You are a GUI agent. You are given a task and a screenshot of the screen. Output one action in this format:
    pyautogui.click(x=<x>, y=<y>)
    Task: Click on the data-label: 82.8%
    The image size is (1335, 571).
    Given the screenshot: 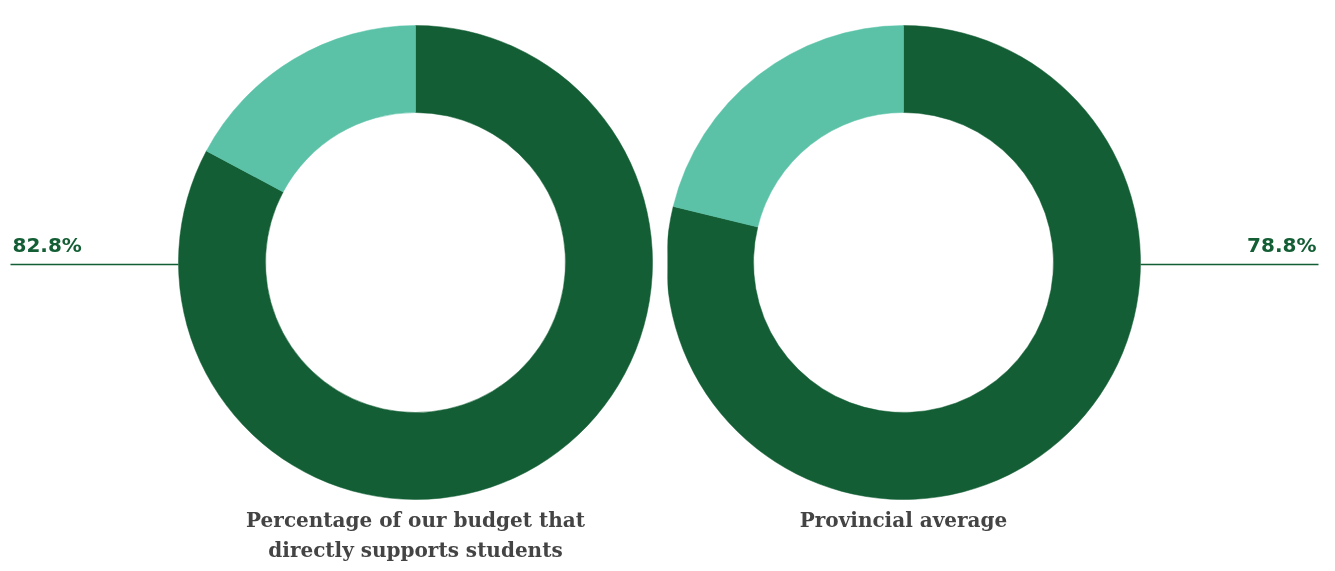 What is the action you would take?
    pyautogui.click(x=47, y=244)
    